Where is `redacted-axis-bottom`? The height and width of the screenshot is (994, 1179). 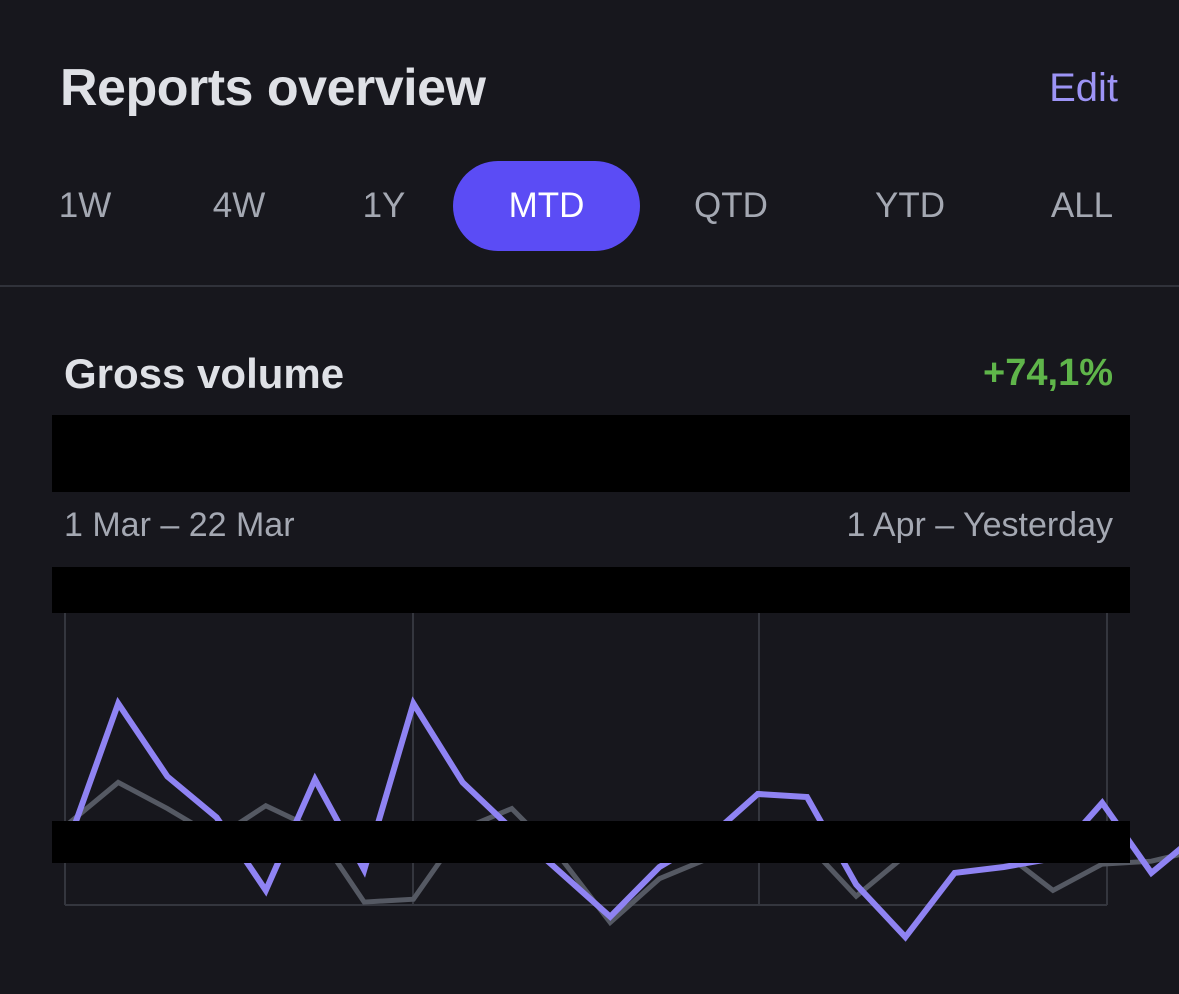
redacted-axis-bottom is located at coordinates (591, 842).